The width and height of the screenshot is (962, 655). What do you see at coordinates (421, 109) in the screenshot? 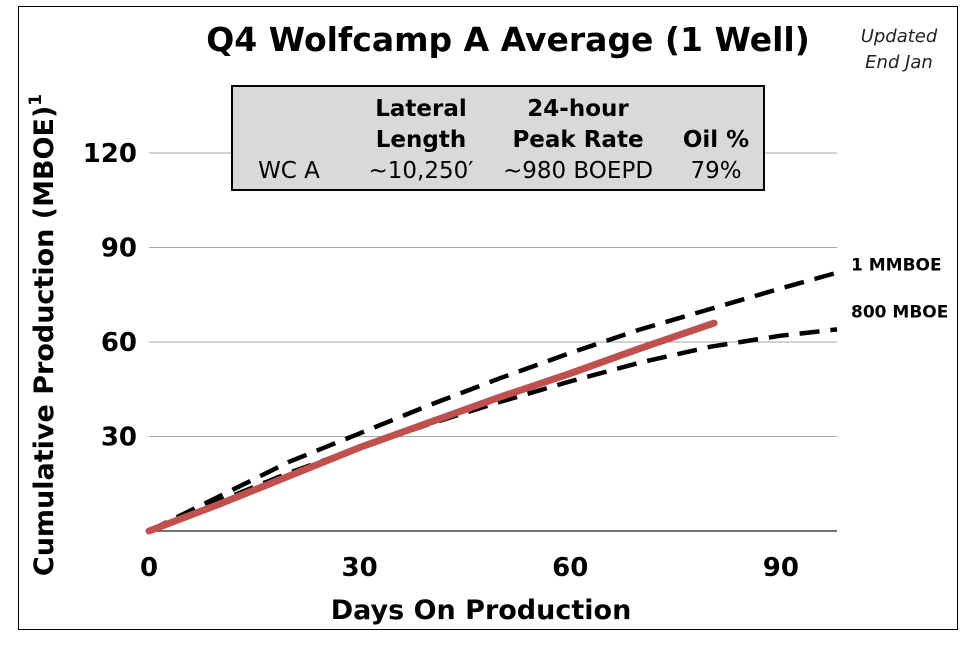
I see `header-lateral-line-1: Lateral` at bounding box center [421, 109].